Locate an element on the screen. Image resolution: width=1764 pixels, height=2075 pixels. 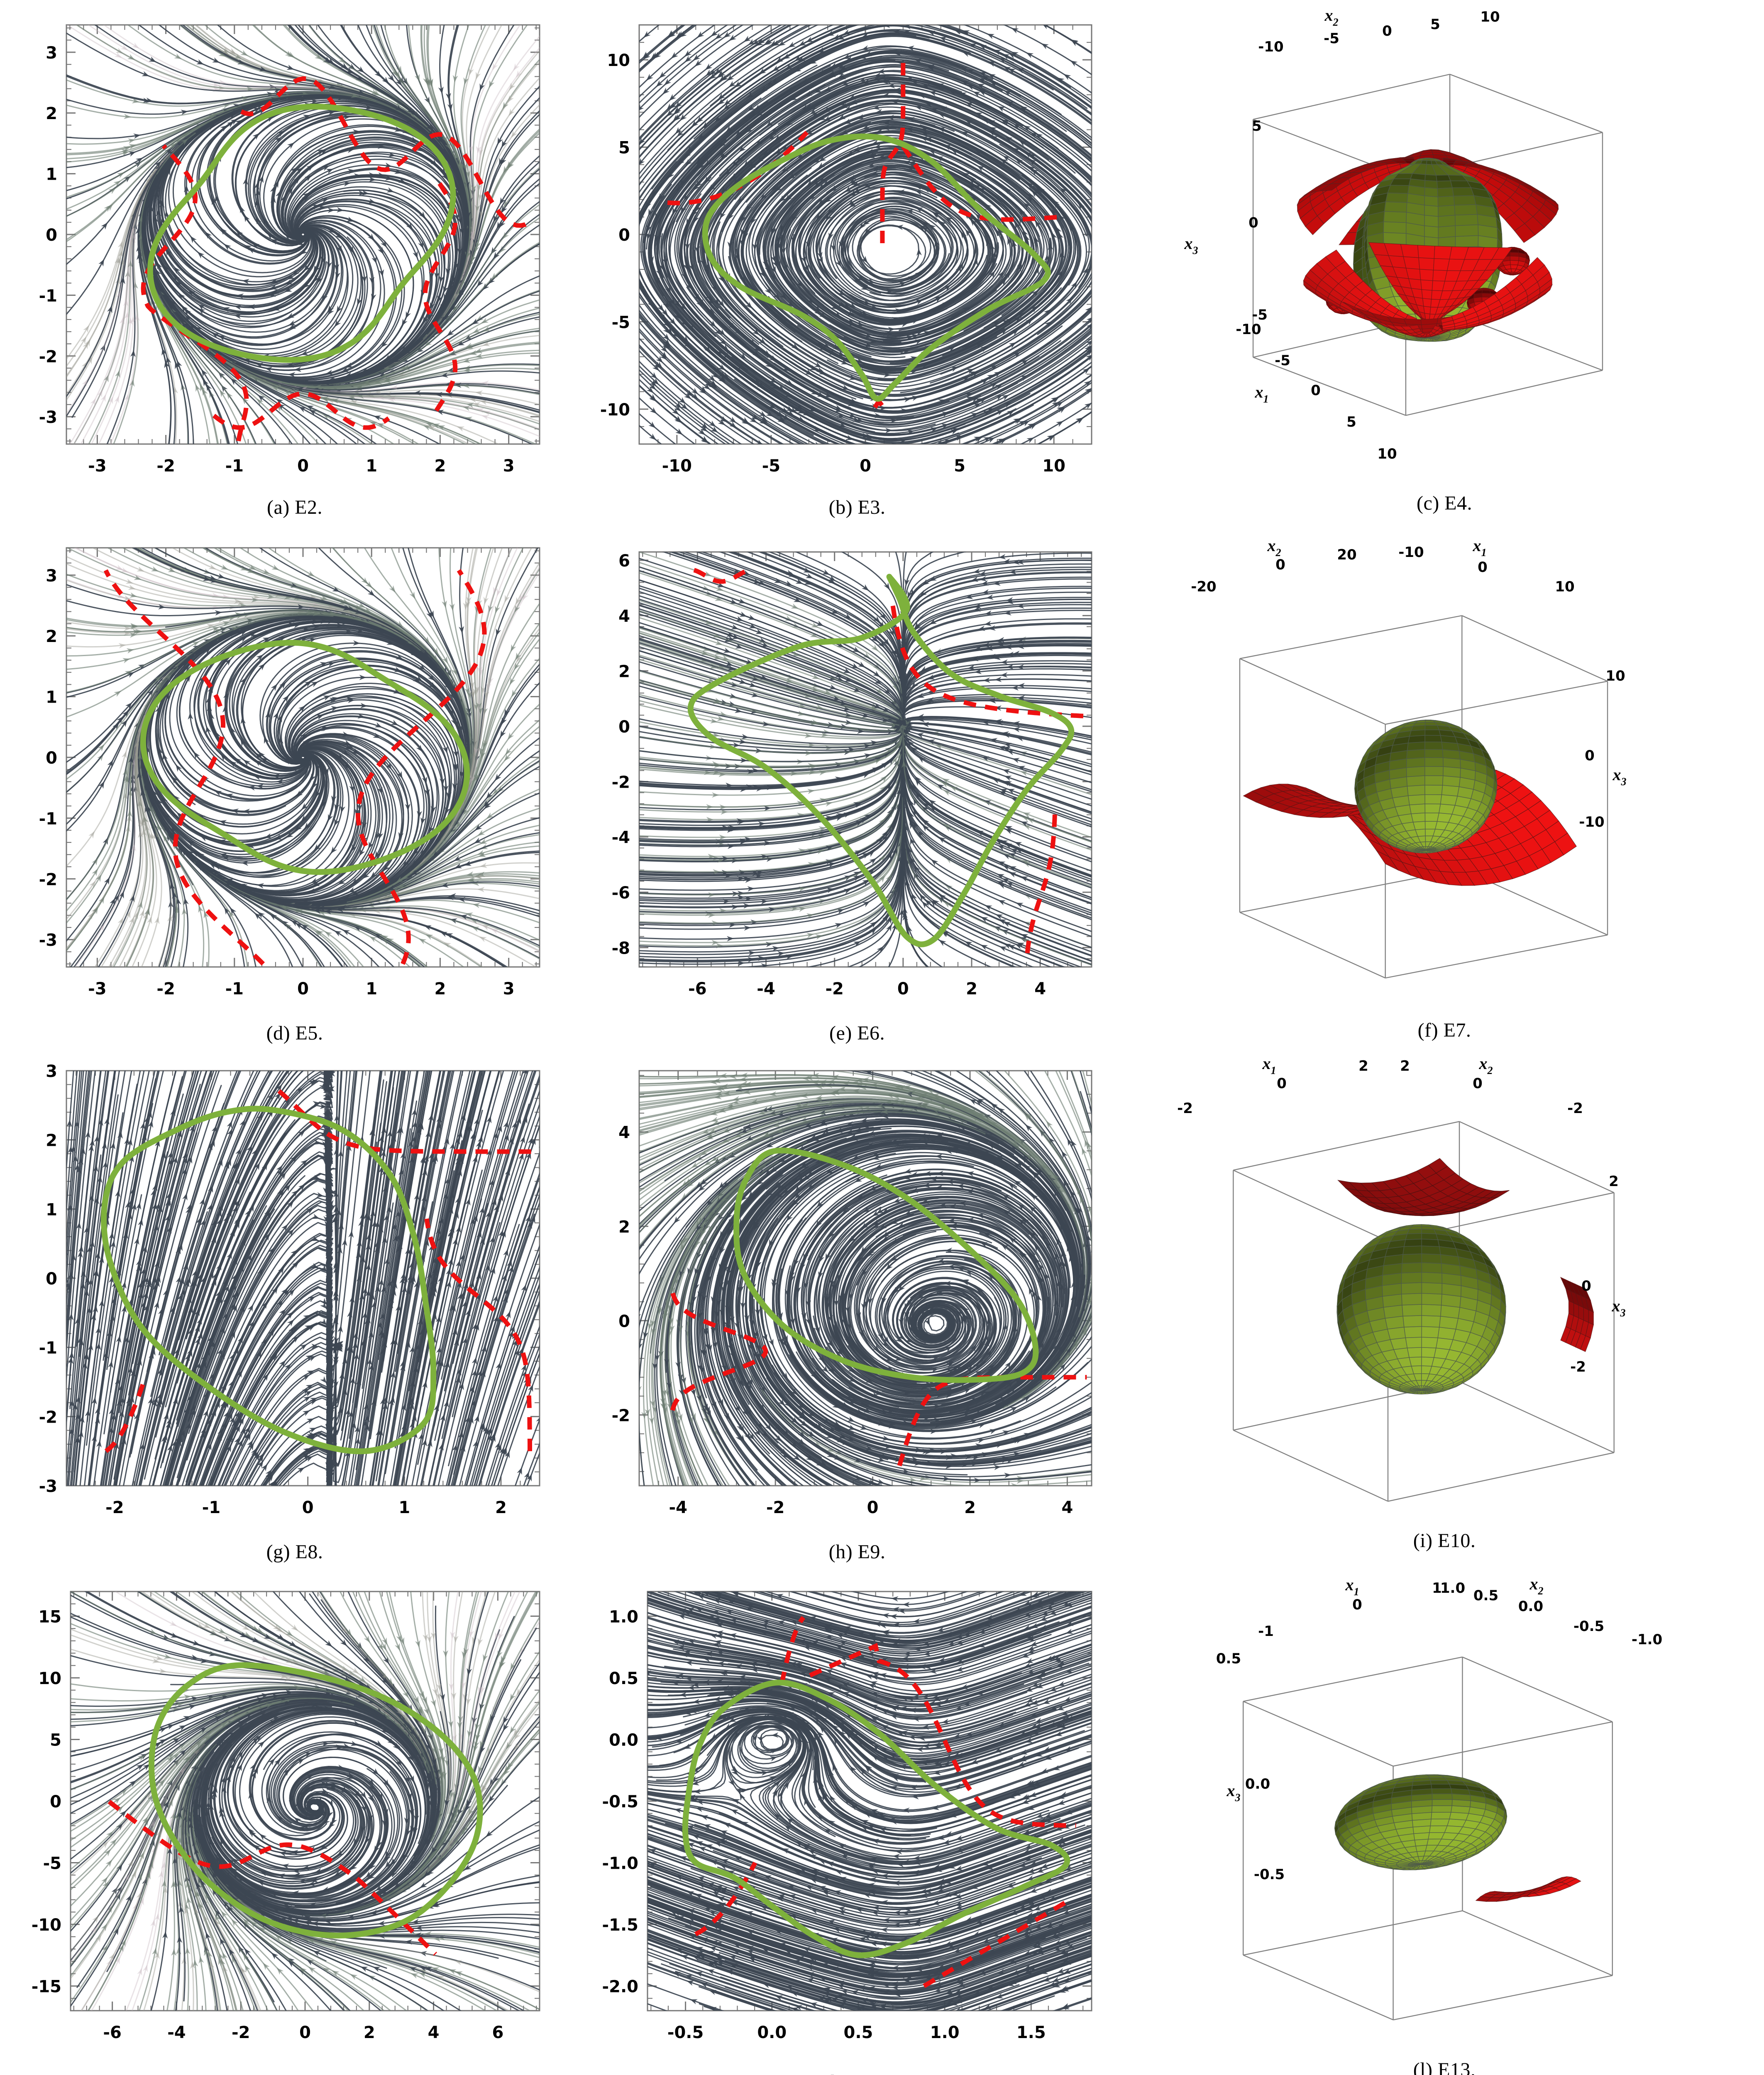
tick-label: 20 is located at coordinates (1347, 555).